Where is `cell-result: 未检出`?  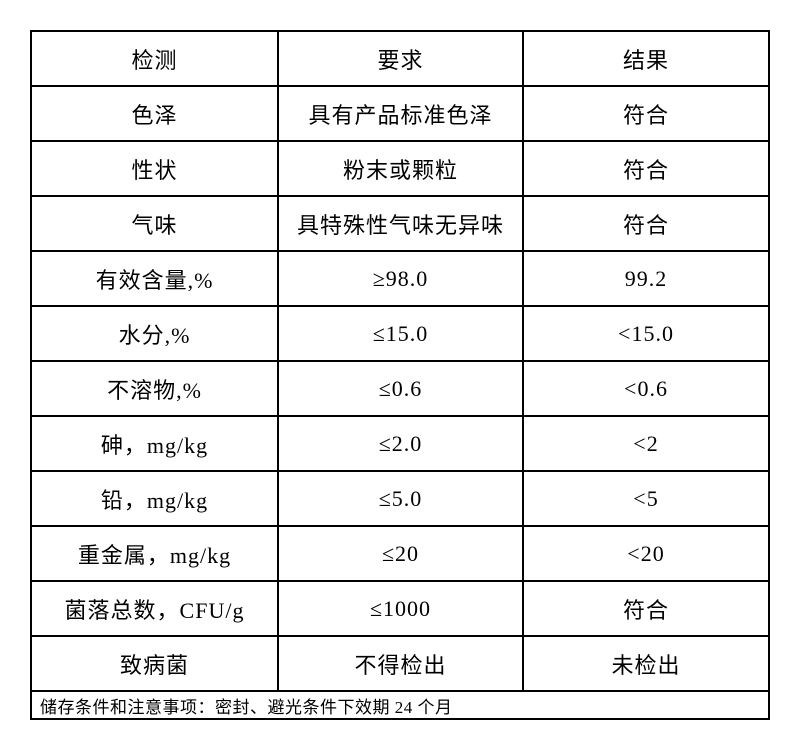 cell-result: 未检出 is located at coordinates (646, 663).